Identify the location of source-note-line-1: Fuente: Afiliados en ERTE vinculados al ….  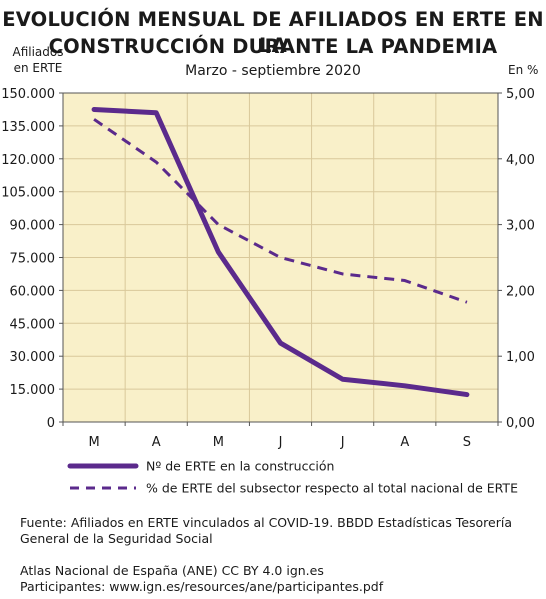
(266, 522).